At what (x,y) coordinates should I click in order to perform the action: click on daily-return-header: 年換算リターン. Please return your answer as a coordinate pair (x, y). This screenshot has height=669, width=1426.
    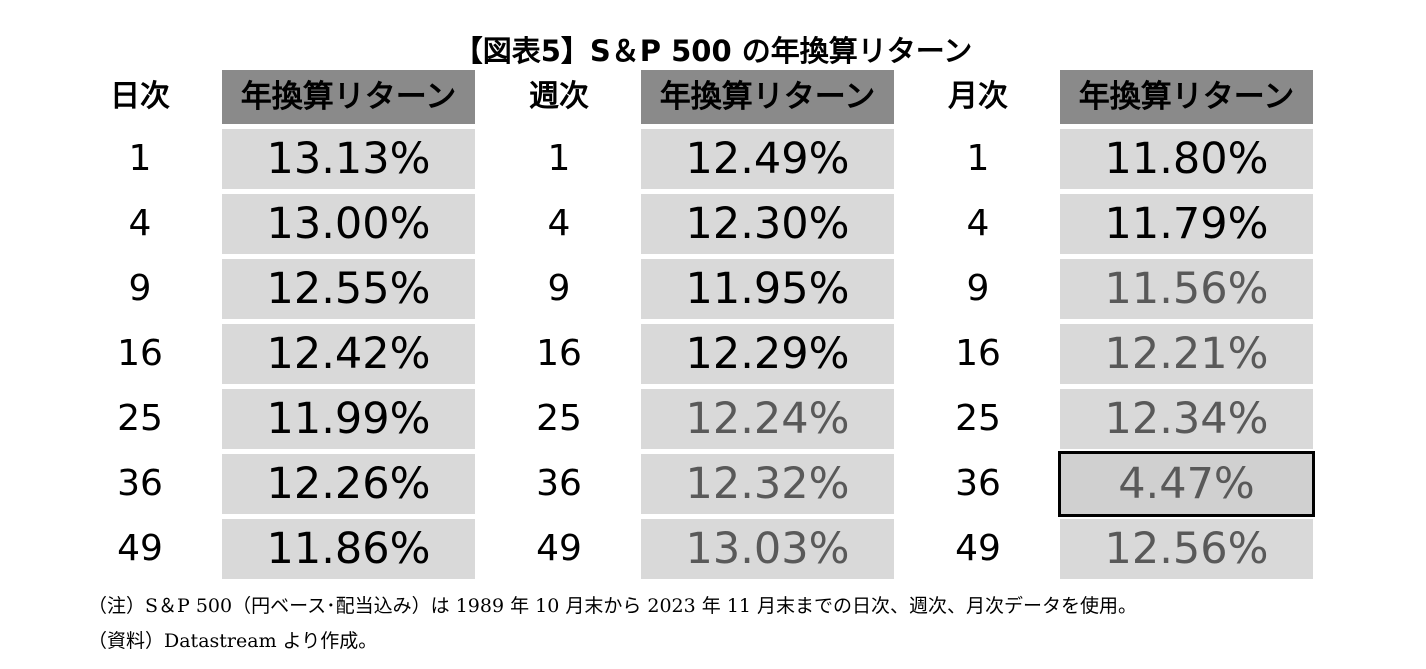
    Looking at the image, I should click on (348, 97).